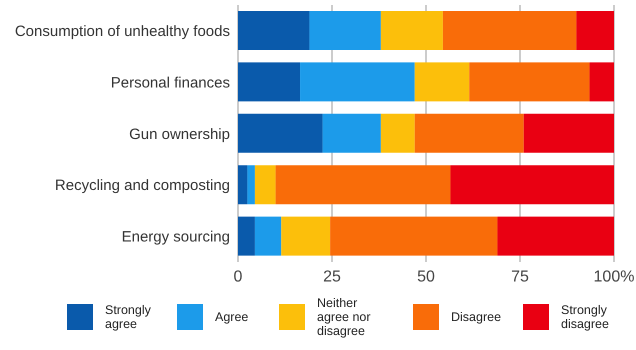  Describe the element at coordinates (128, 317) in the screenshot. I see `legend-label: Strongly agree` at that location.